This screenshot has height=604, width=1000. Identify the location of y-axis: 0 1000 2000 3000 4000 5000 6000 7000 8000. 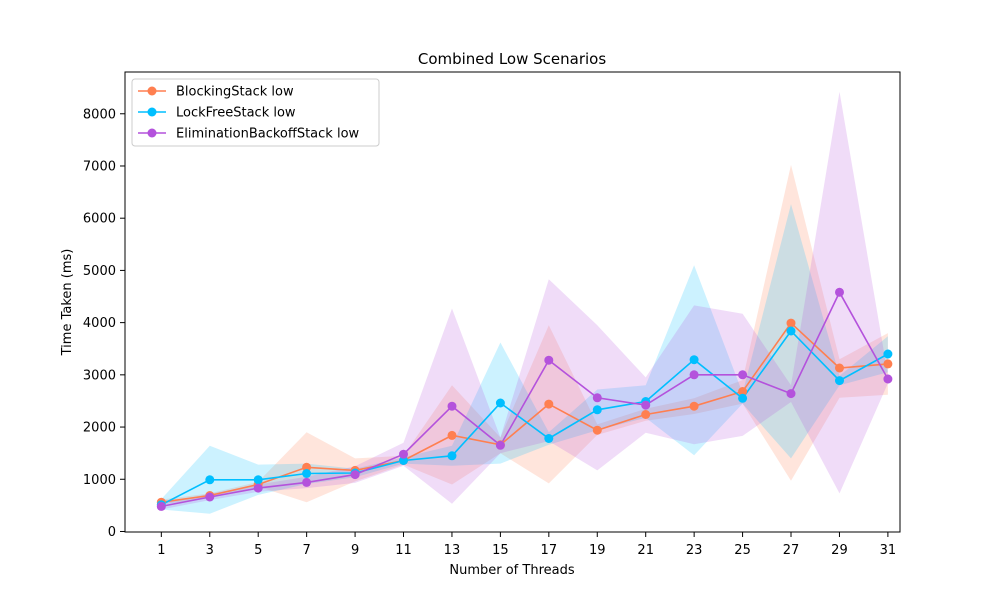
(104, 323).